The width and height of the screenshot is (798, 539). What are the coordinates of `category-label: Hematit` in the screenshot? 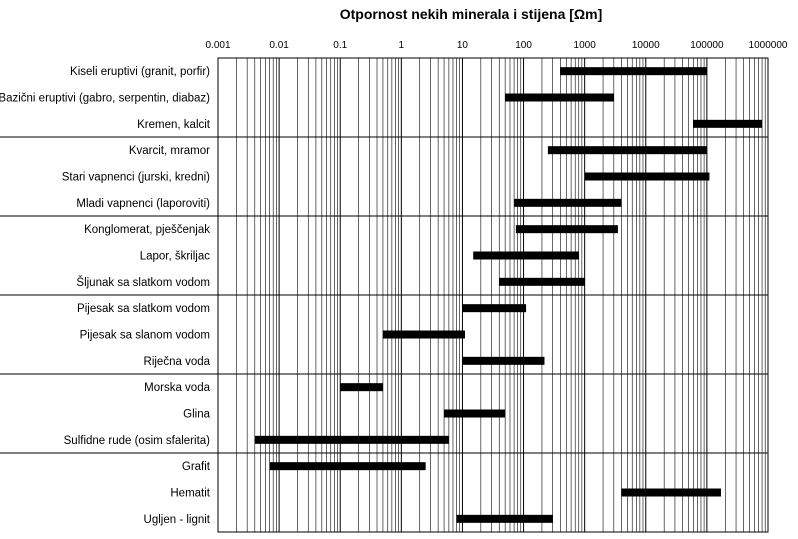 It's located at (190, 494).